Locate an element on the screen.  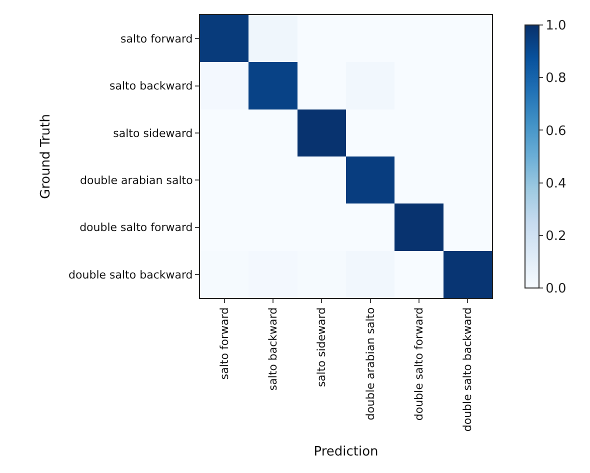
y-tick-label: salto backward is located at coordinates (151, 86).